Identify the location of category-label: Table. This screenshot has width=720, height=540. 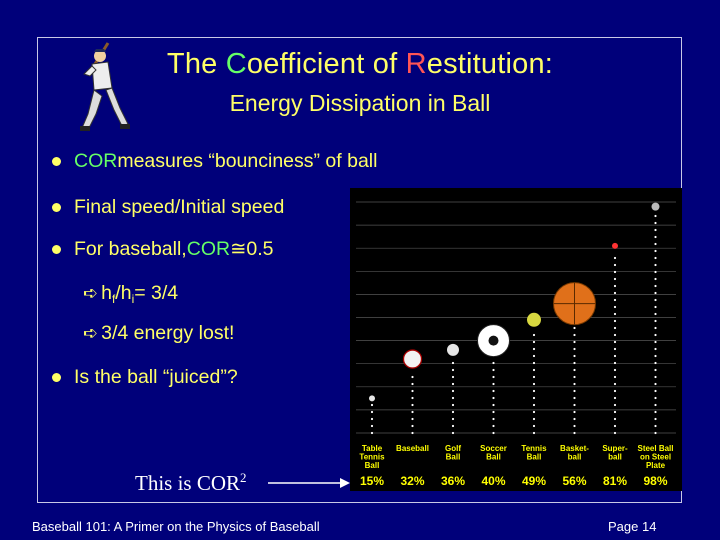
(372, 448).